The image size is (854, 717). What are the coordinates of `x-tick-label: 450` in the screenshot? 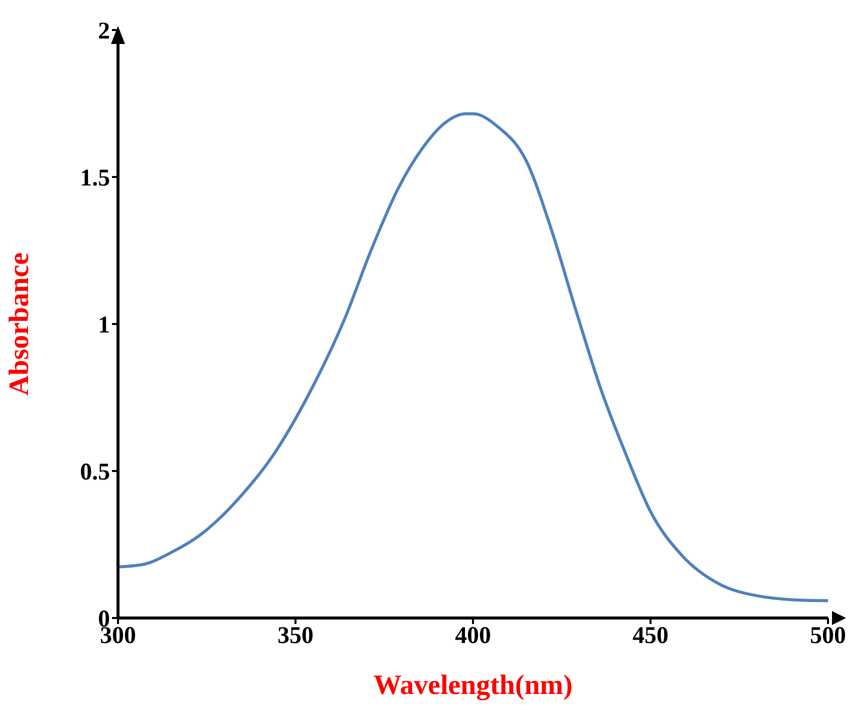 It's located at (650, 636).